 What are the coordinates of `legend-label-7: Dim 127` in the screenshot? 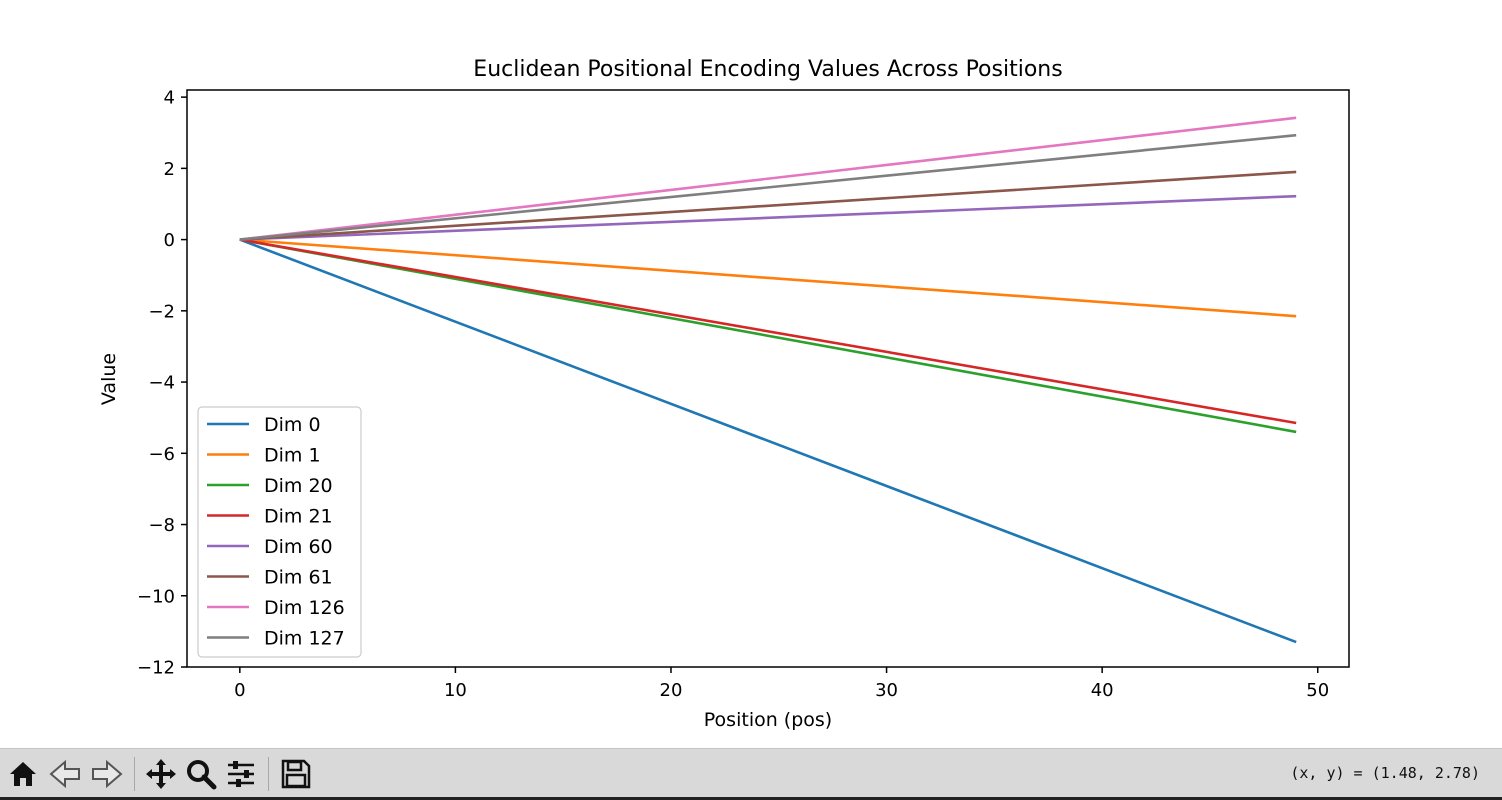 It's located at (304, 639).